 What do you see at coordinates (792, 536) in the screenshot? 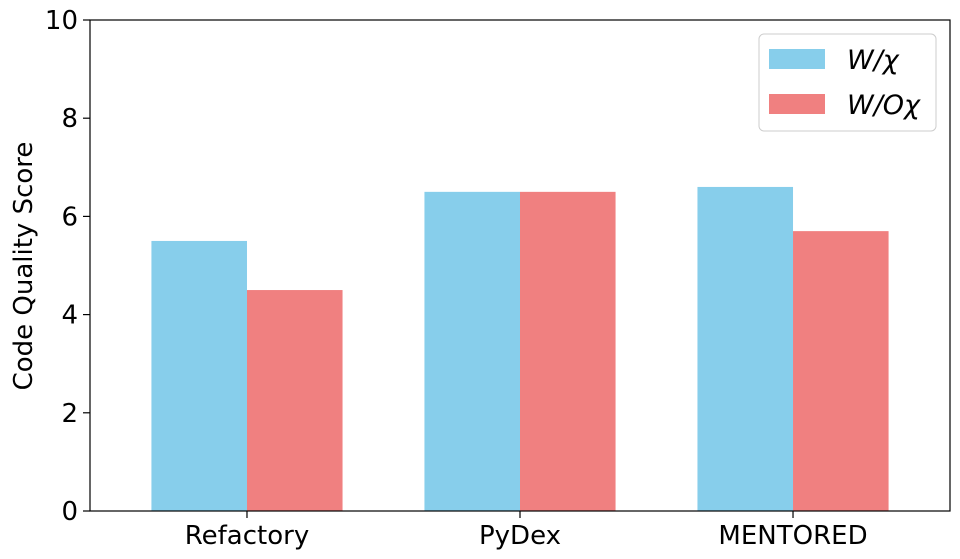
I see `x-tick-label: MENTORED` at bounding box center [792, 536].